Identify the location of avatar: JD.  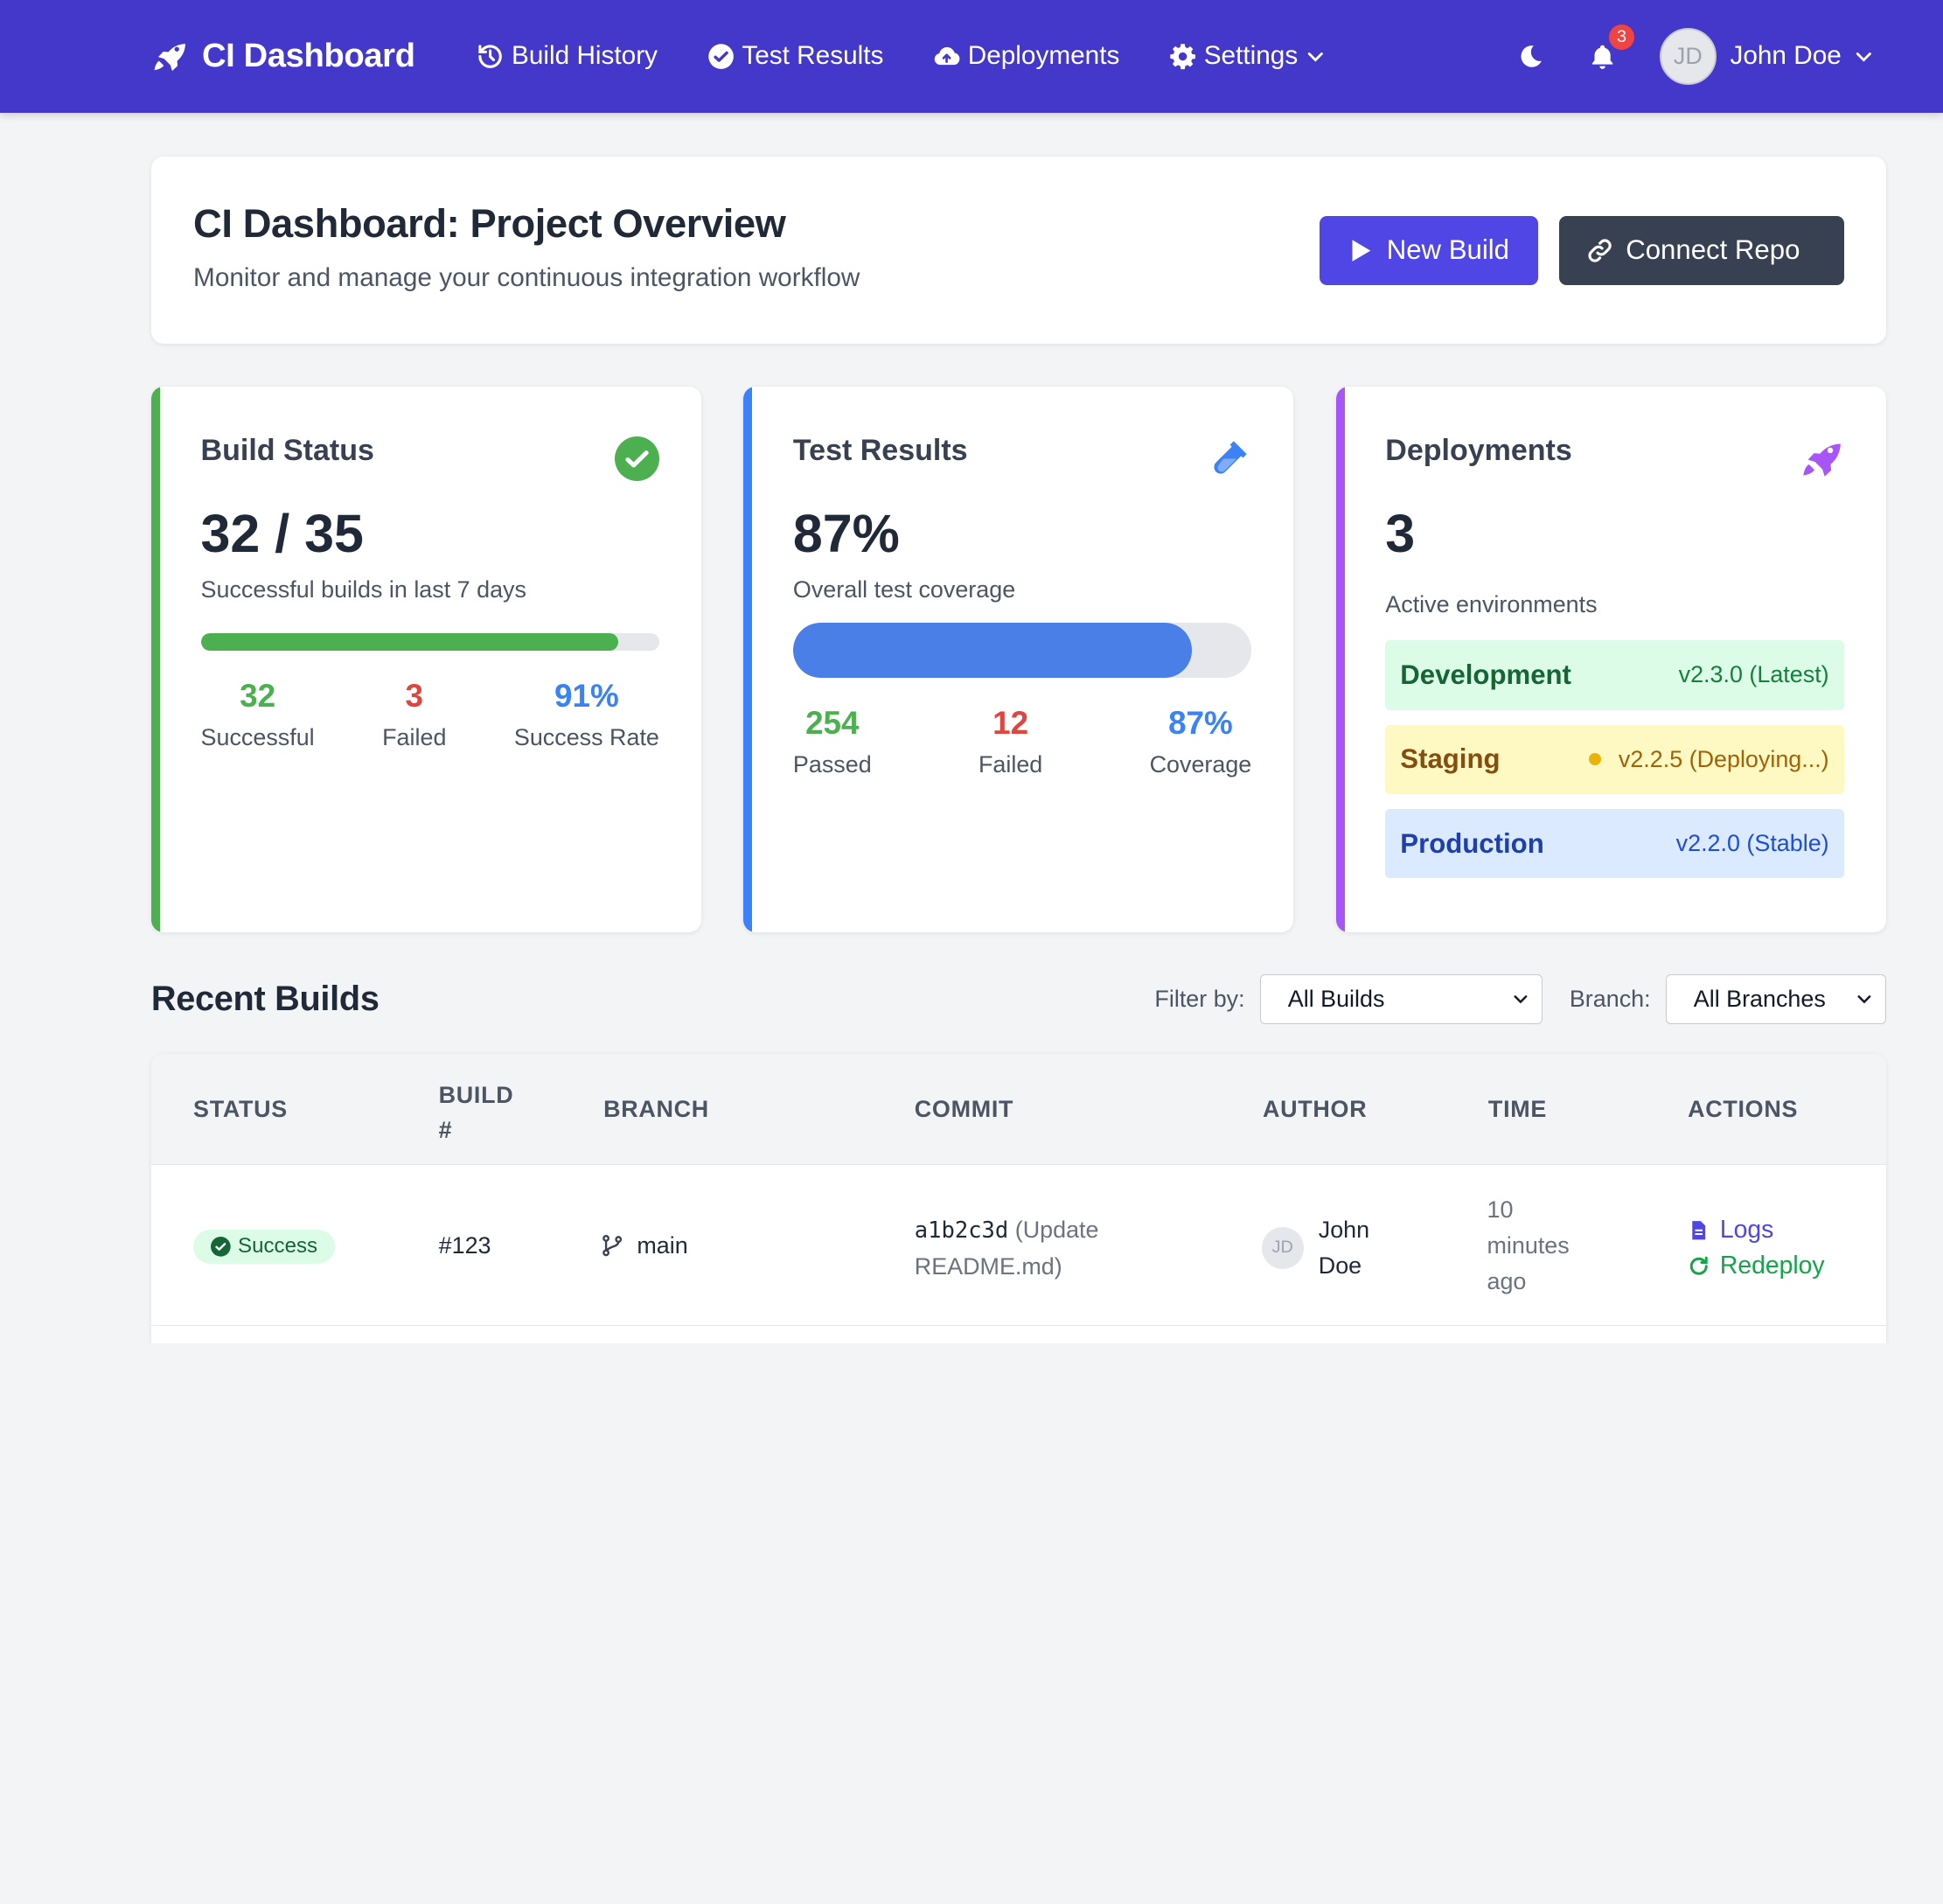
(1688, 56).